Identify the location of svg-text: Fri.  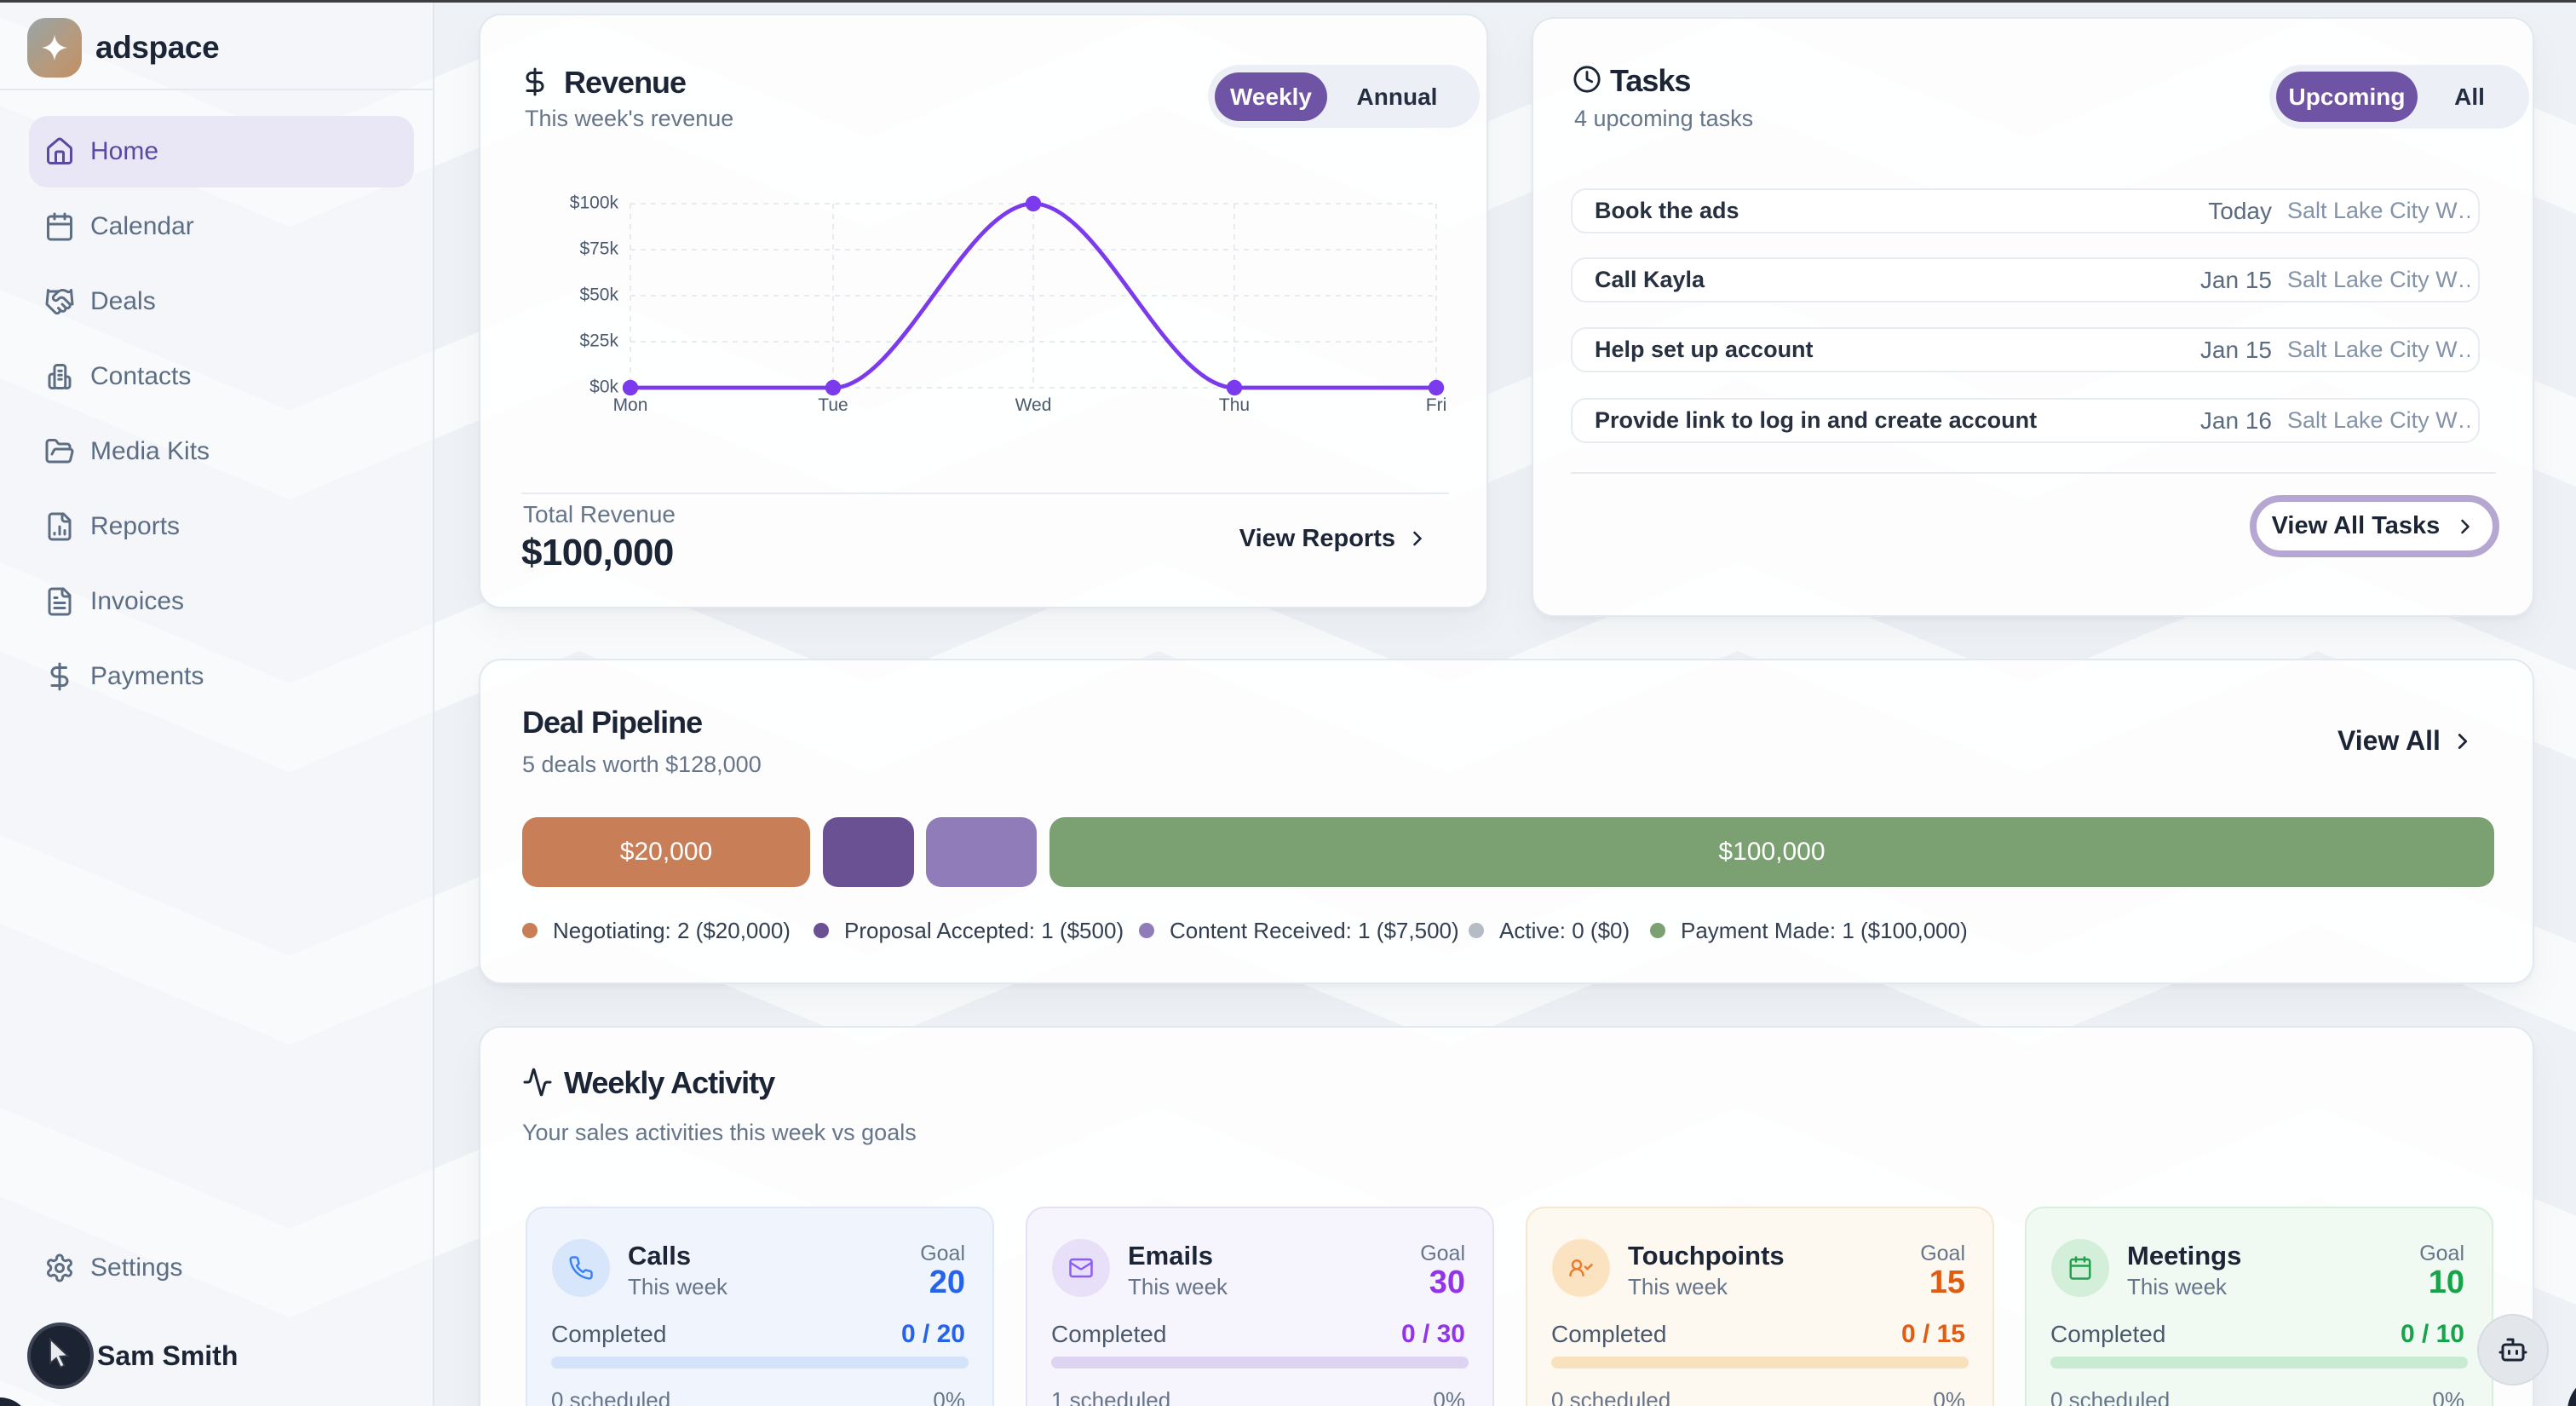
(1437, 405).